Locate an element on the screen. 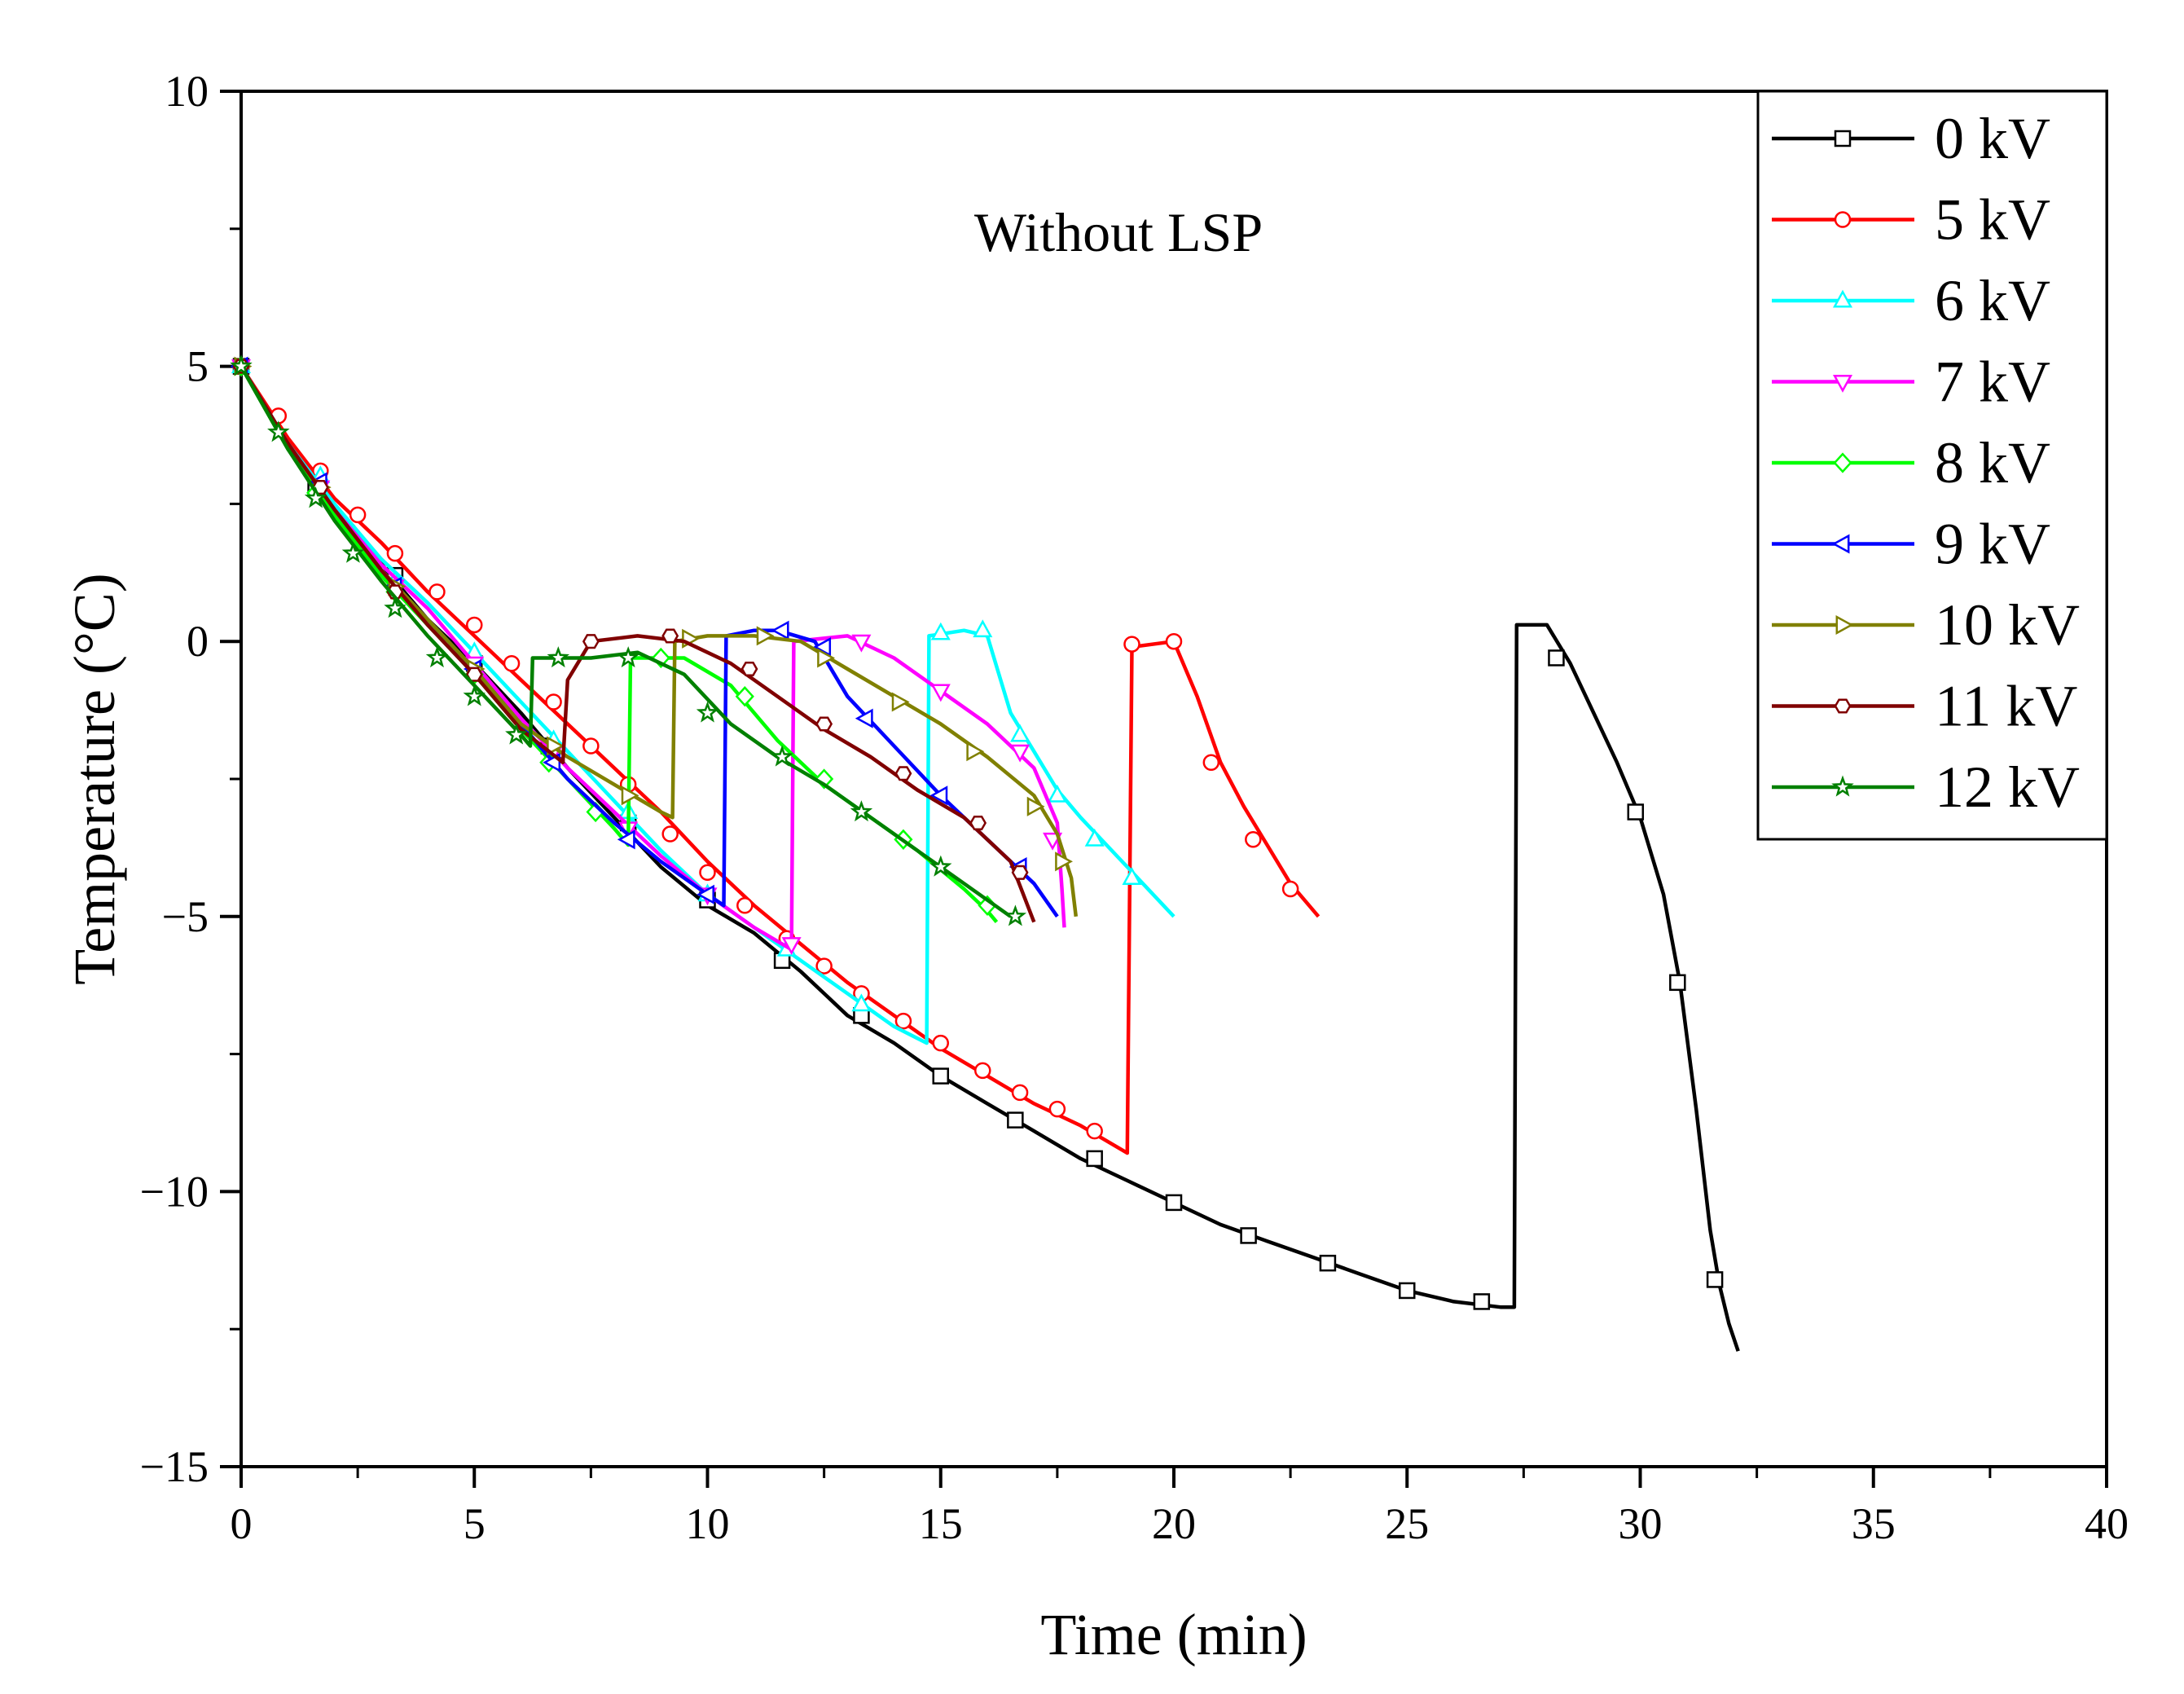 This screenshot has height=1694, width=2184. x-tick-label-8: 40 is located at coordinates (2107, 1523).